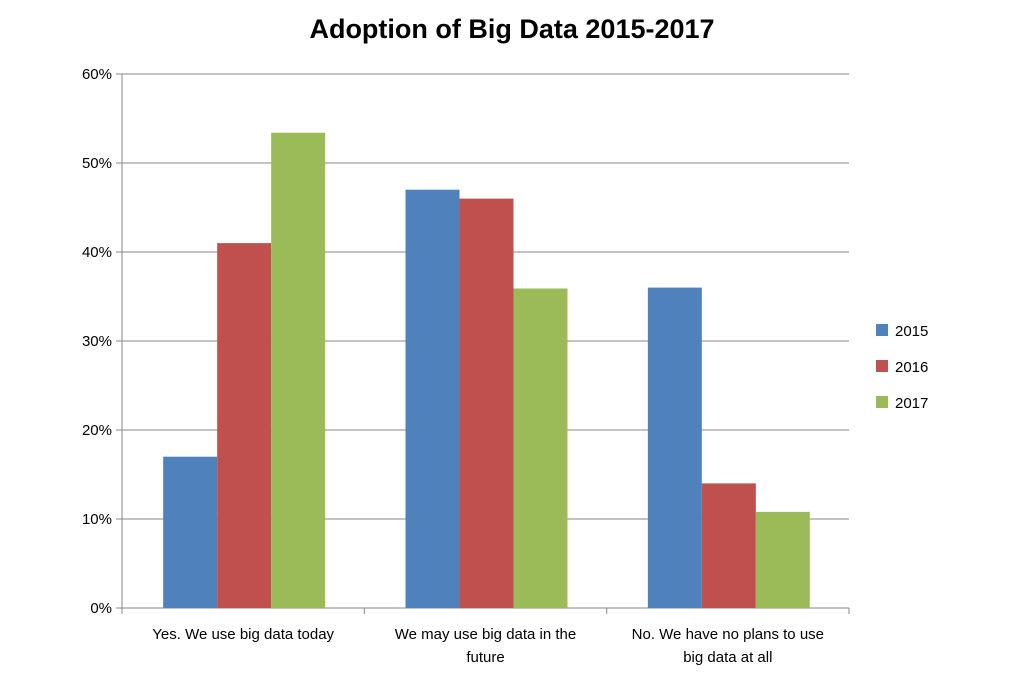 This screenshot has height=688, width=1024. Describe the element at coordinates (97, 430) in the screenshot. I see `y-tick-label: 20%` at that location.